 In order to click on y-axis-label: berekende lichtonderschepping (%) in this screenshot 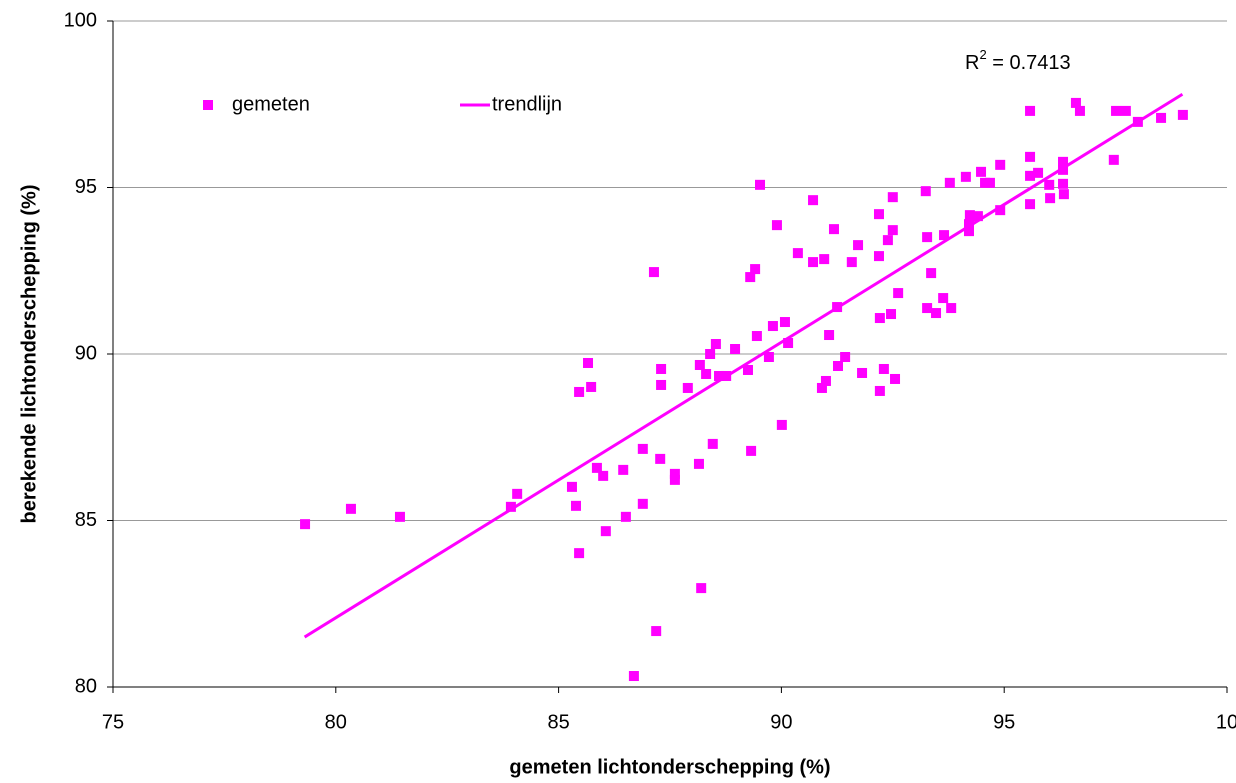, I will do `click(29, 354)`.